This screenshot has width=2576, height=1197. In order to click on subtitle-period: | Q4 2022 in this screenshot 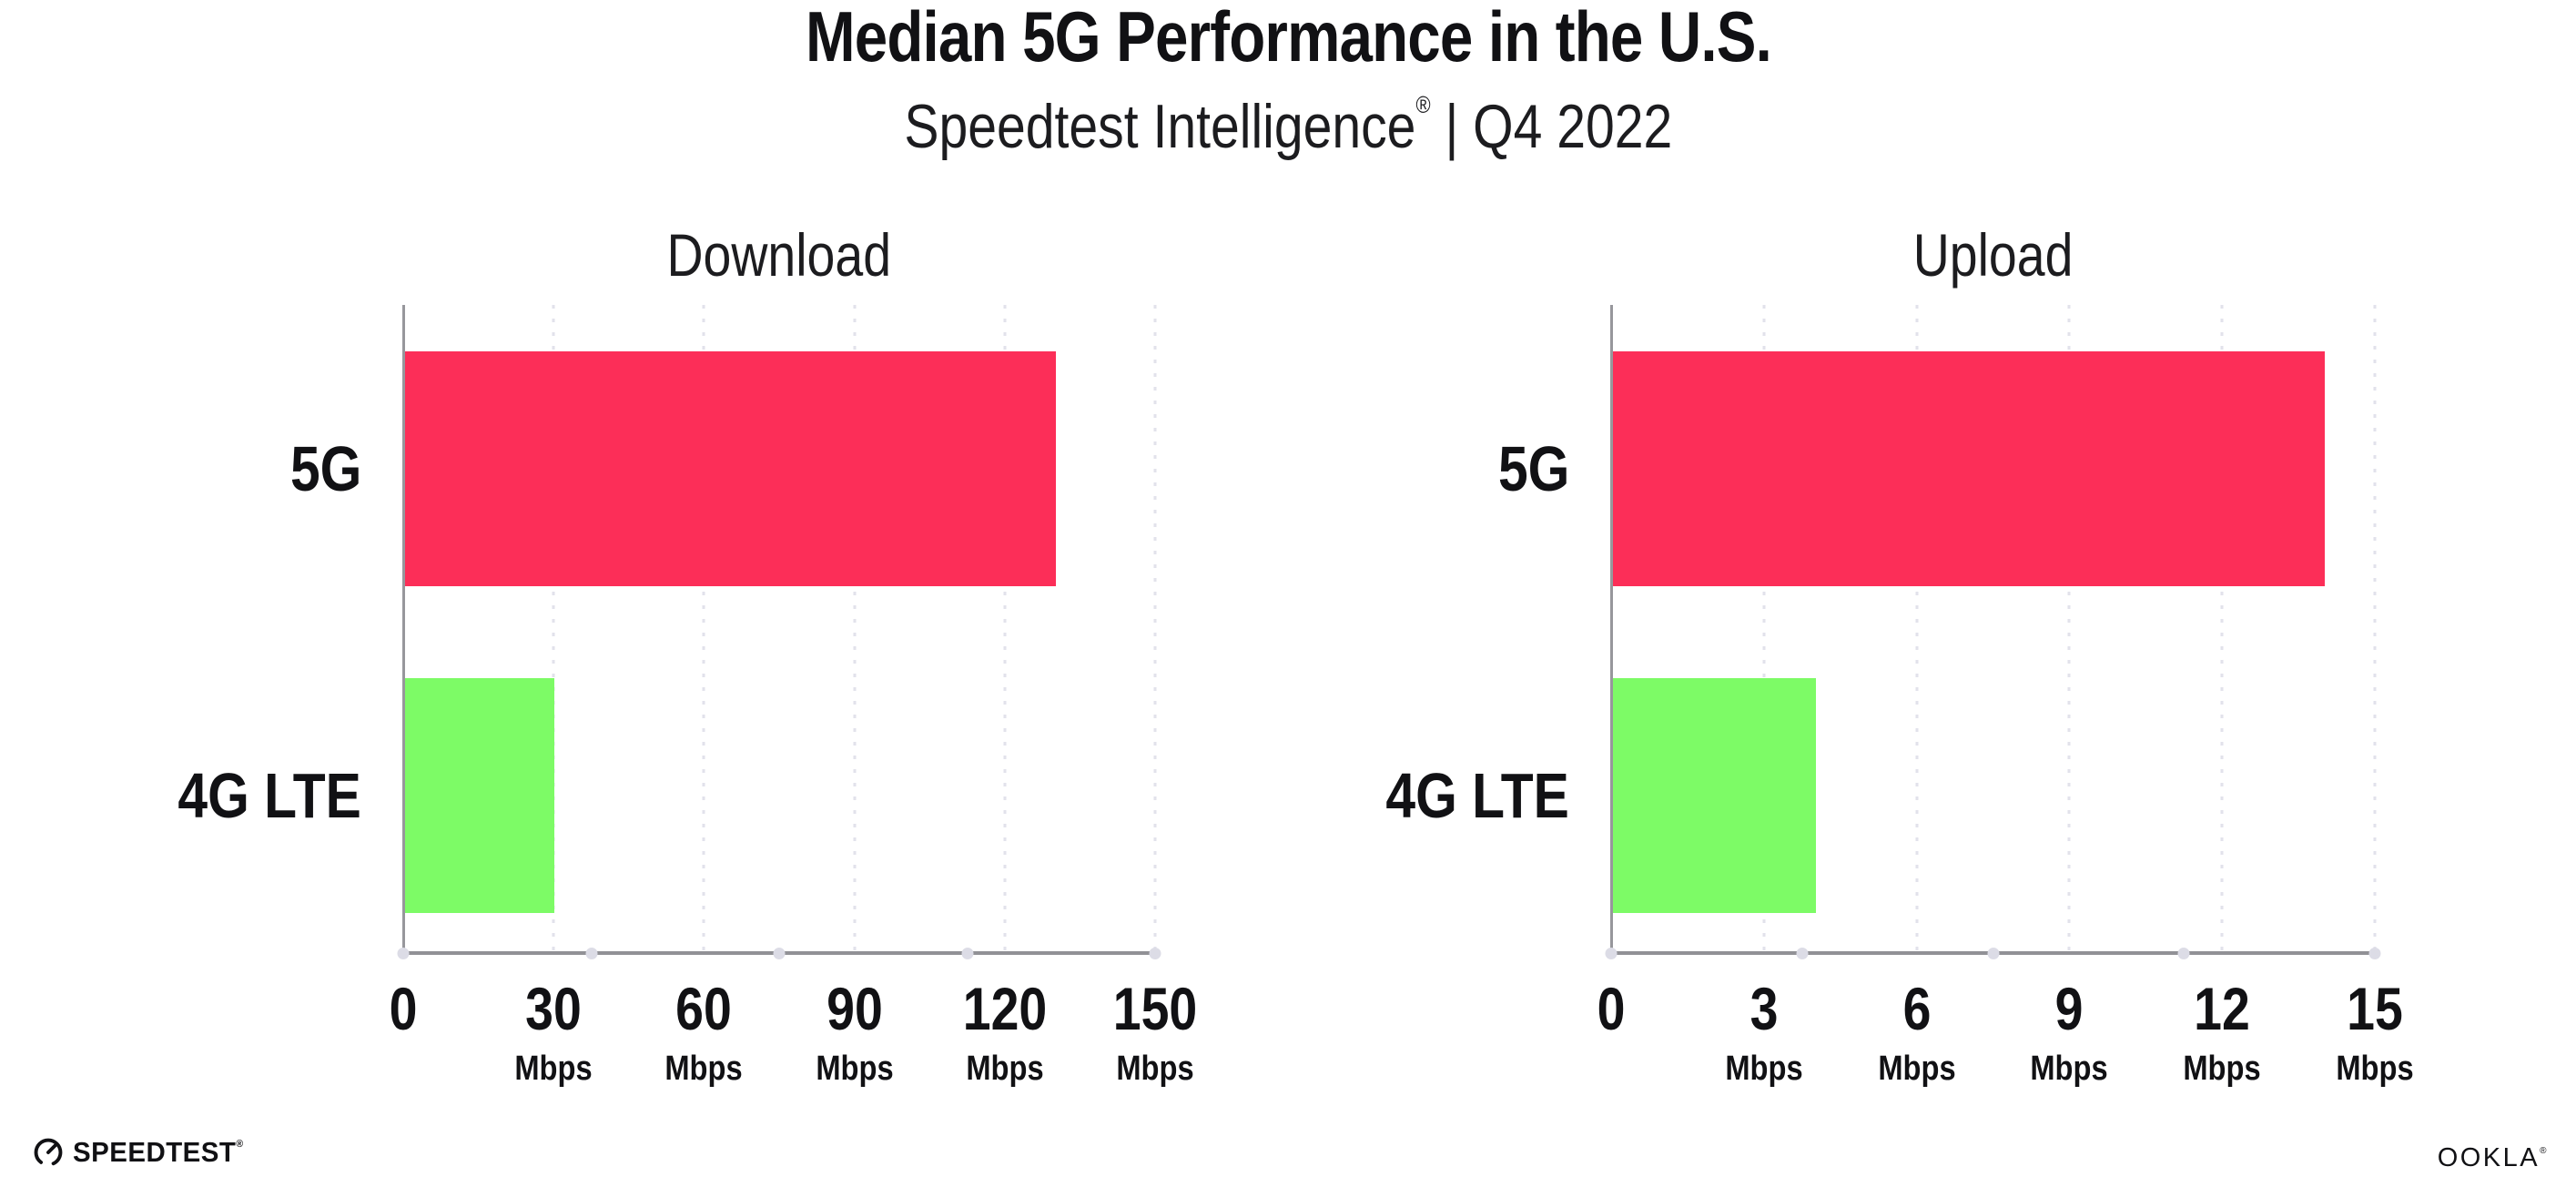, I will do `click(1551, 126)`.